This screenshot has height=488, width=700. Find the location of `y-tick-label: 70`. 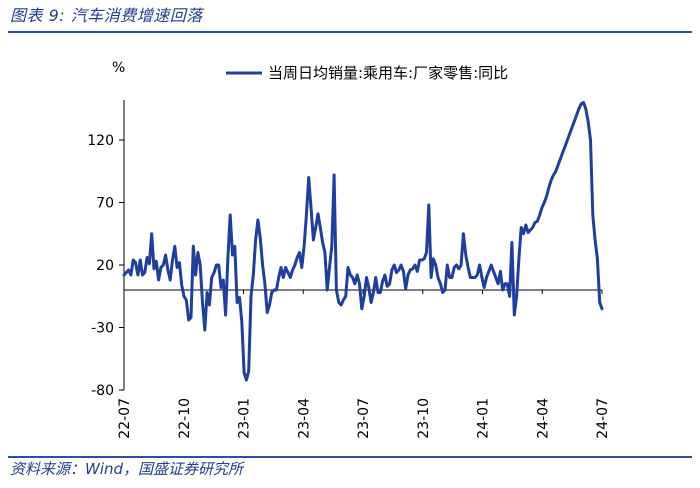

y-tick-label: 70 is located at coordinates (105, 204).